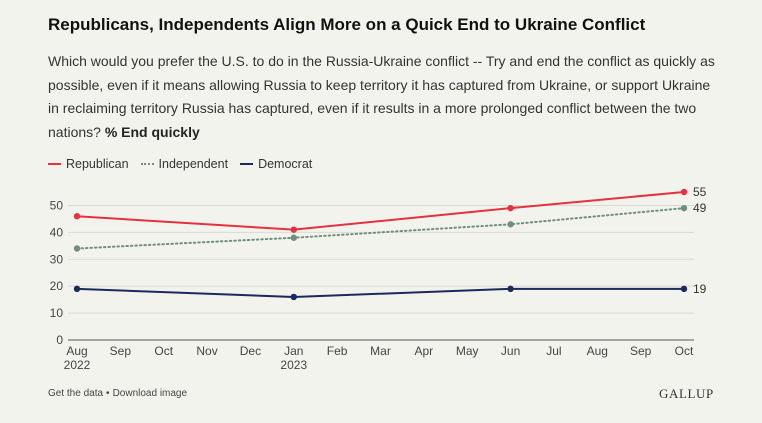 This screenshot has height=423, width=762. Describe the element at coordinates (206, 351) in the screenshot. I see `x-tick-label: Nov` at that location.